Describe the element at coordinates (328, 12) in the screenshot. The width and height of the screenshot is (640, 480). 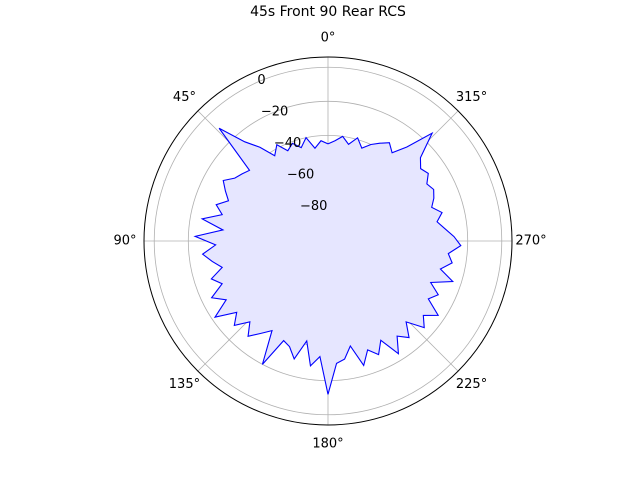
I see `chart-title: 45s Front 90 Rear RCS` at that location.